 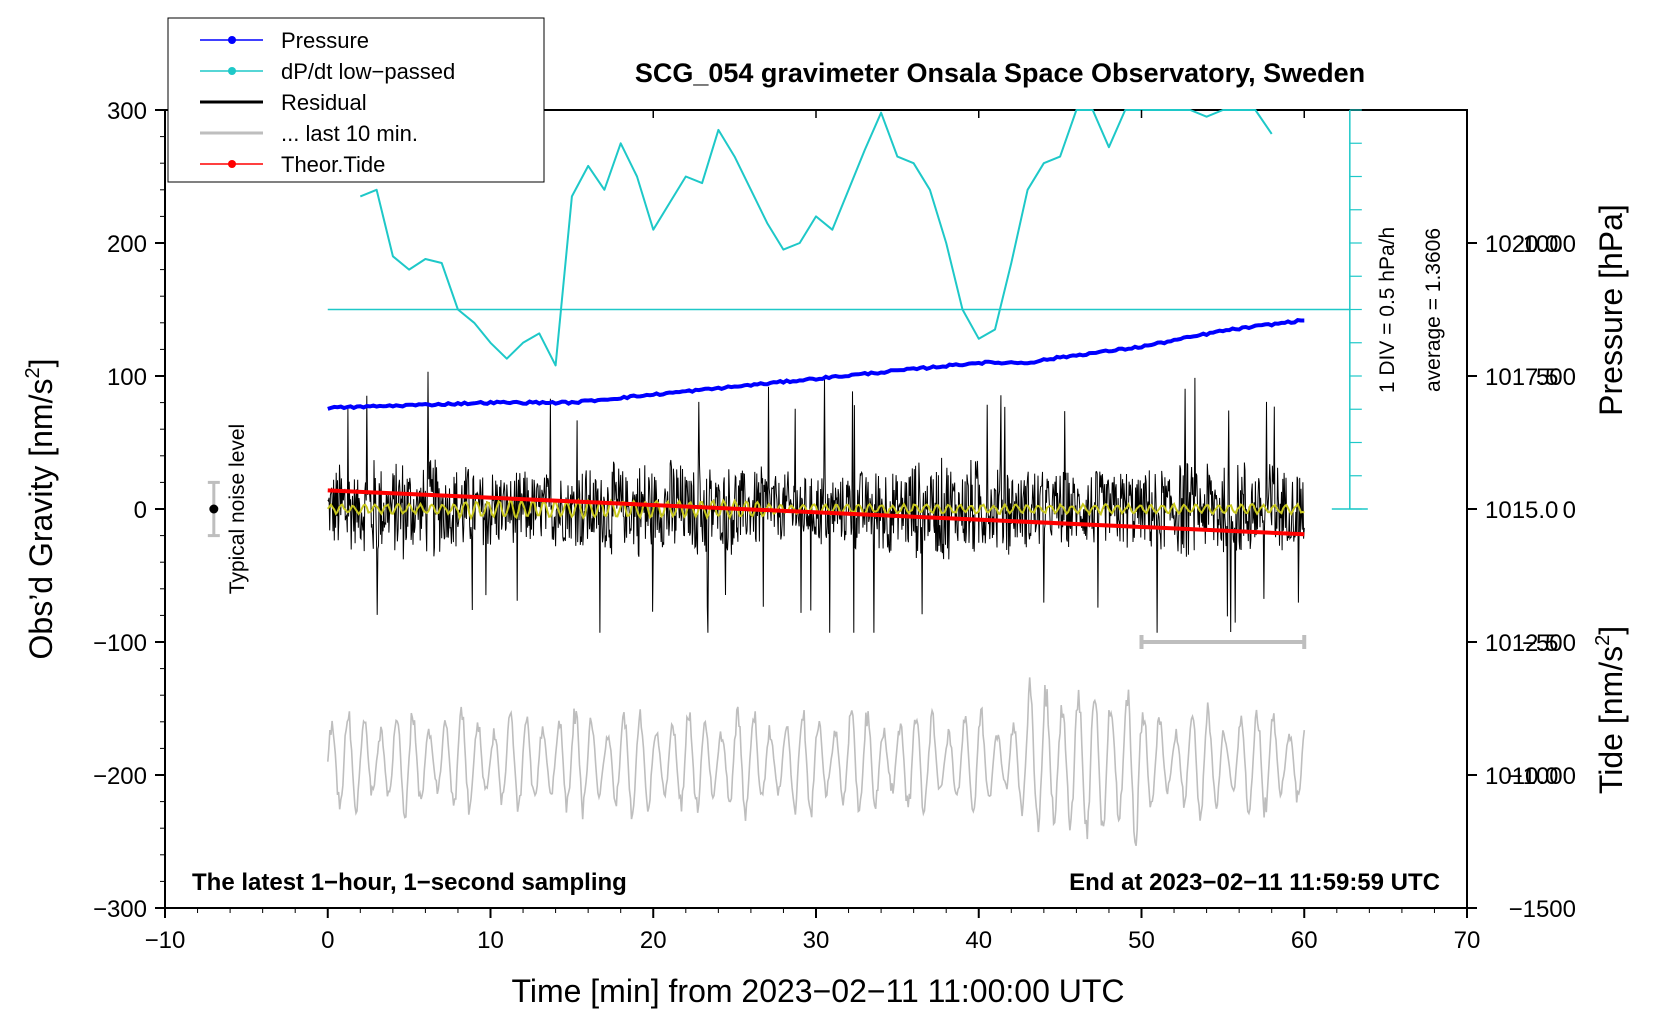 I want to click on dpdt-scale-label: 1 DIV = 0.5 hPa/h, so click(x=1387, y=310).